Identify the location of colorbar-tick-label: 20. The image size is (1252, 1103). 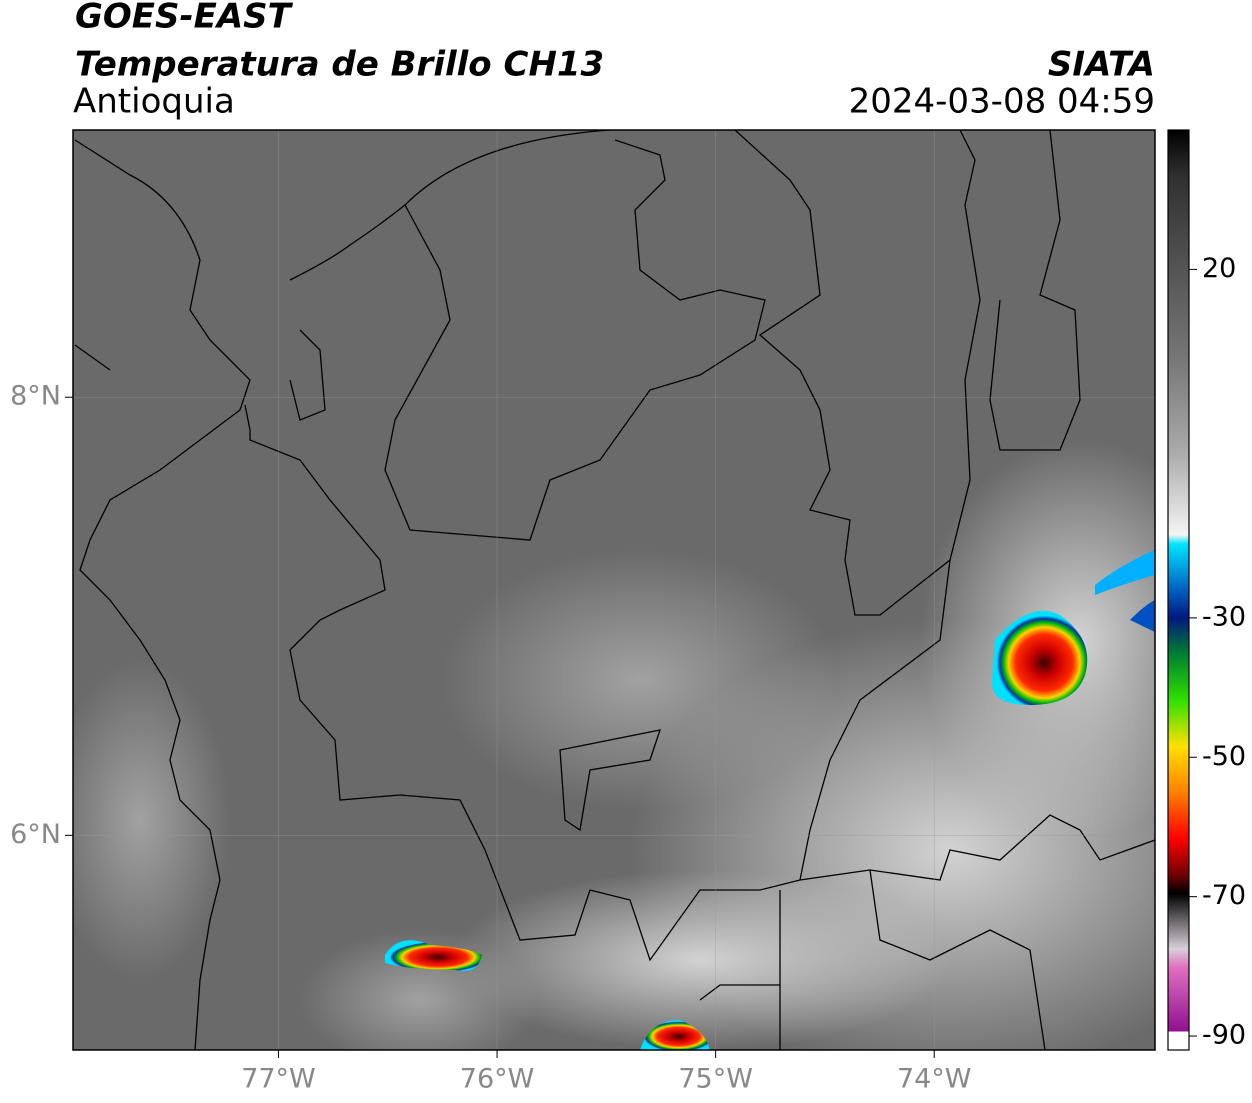
(1219, 268).